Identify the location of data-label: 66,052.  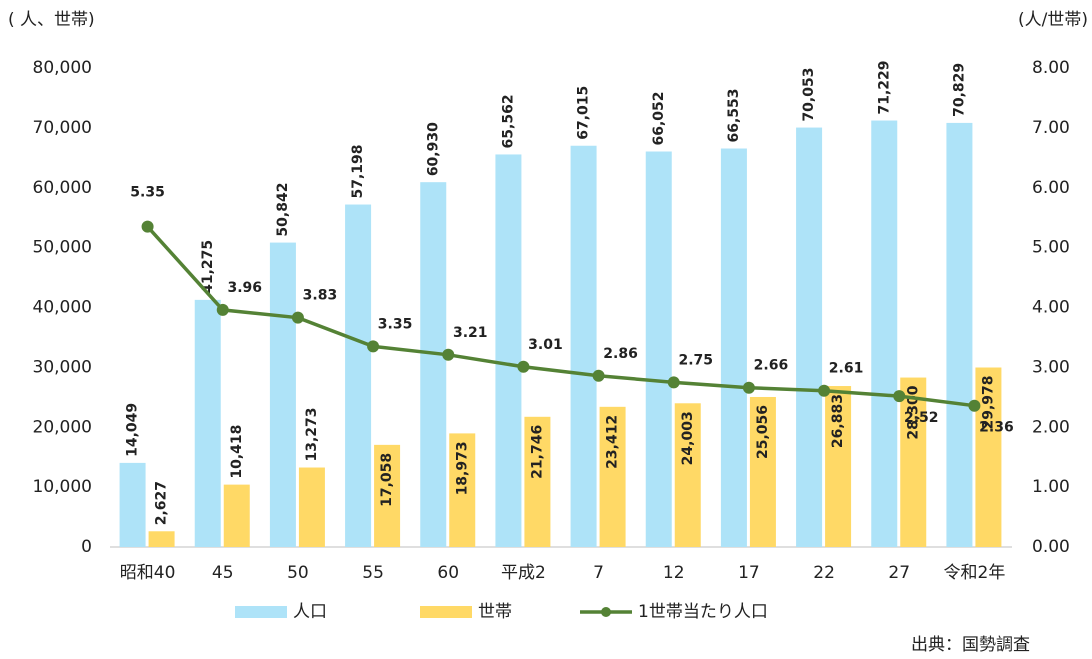
(659, 118).